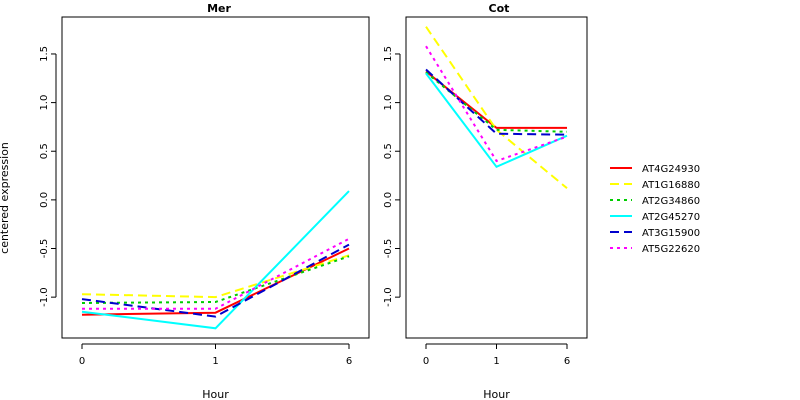 The height and width of the screenshot is (400, 800). What do you see at coordinates (671, 201) in the screenshot?
I see `legend-entry: AT2G34860` at bounding box center [671, 201].